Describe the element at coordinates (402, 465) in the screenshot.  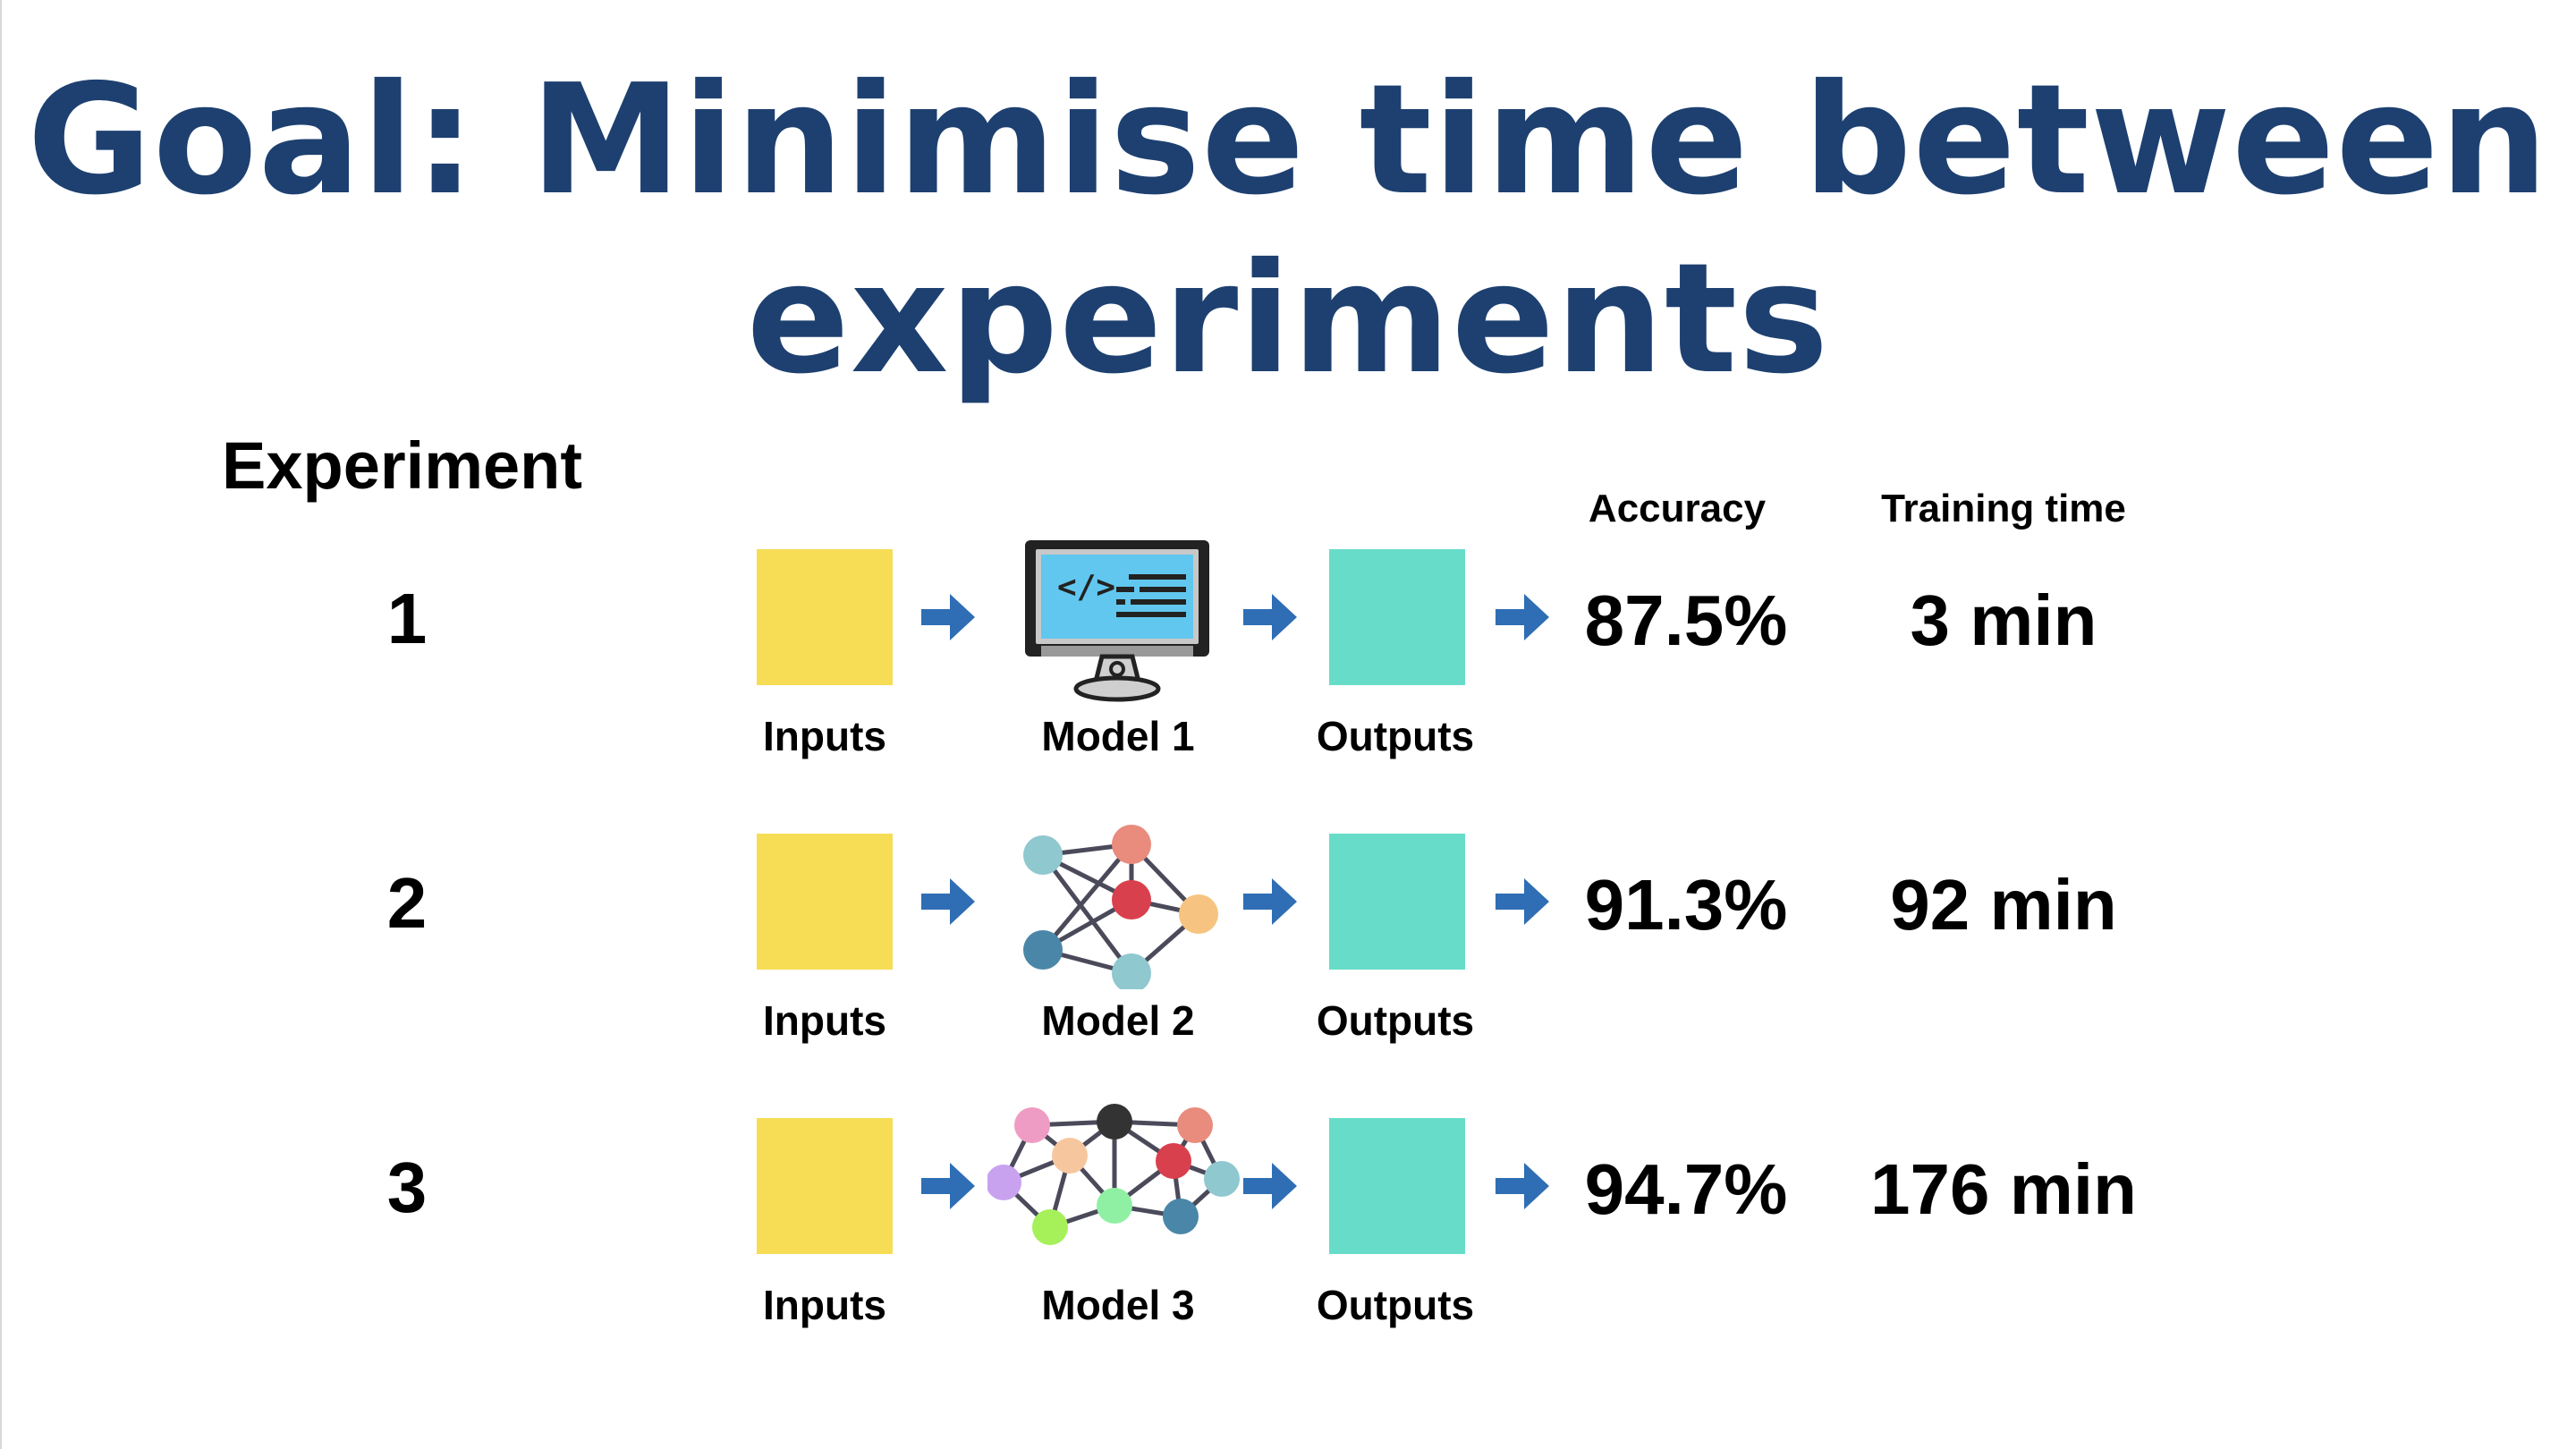
I see `experiment-column-header: Experiment` at that location.